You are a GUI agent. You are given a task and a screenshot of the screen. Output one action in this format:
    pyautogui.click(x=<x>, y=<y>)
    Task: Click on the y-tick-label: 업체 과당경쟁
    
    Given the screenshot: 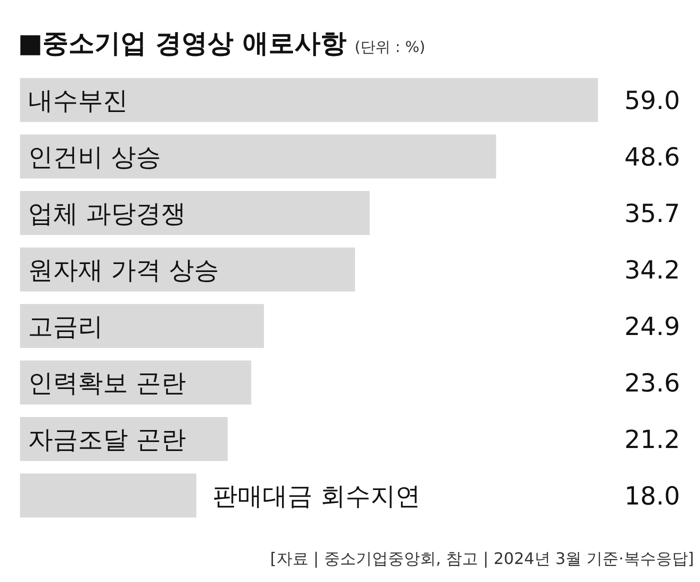 What is the action you would take?
    pyautogui.click(x=107, y=213)
    